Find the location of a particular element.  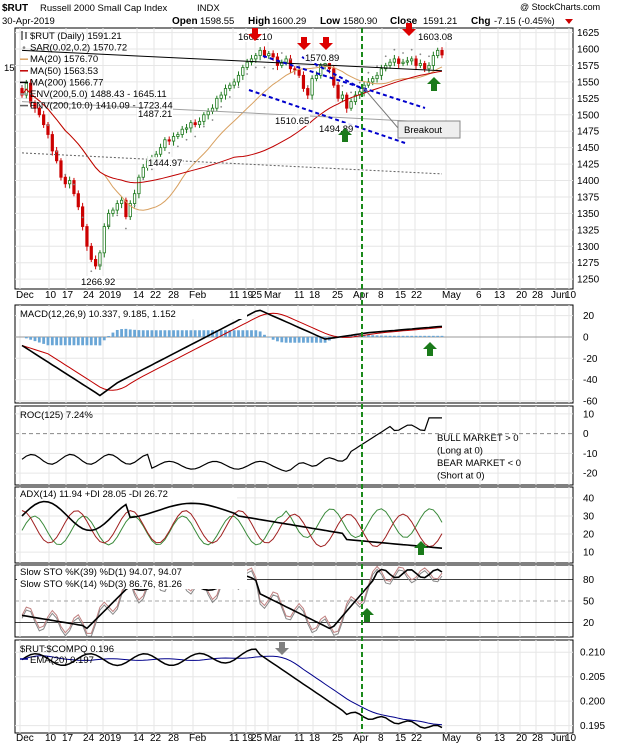

sto-y-tick: 80 is located at coordinates (589, 580).